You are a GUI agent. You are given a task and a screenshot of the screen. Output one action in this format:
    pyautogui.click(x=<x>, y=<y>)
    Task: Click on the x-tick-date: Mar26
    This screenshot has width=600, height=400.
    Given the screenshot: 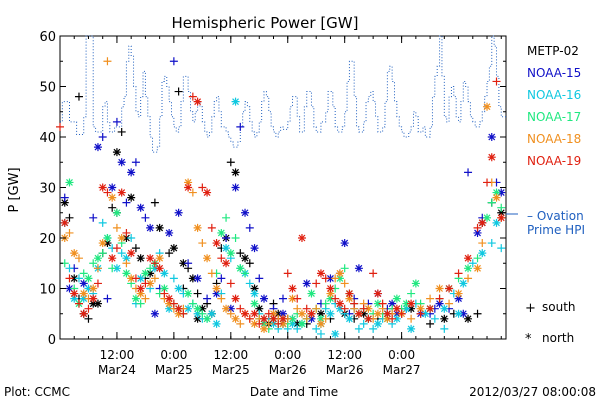 What is the action you would take?
    pyautogui.click(x=345, y=370)
    